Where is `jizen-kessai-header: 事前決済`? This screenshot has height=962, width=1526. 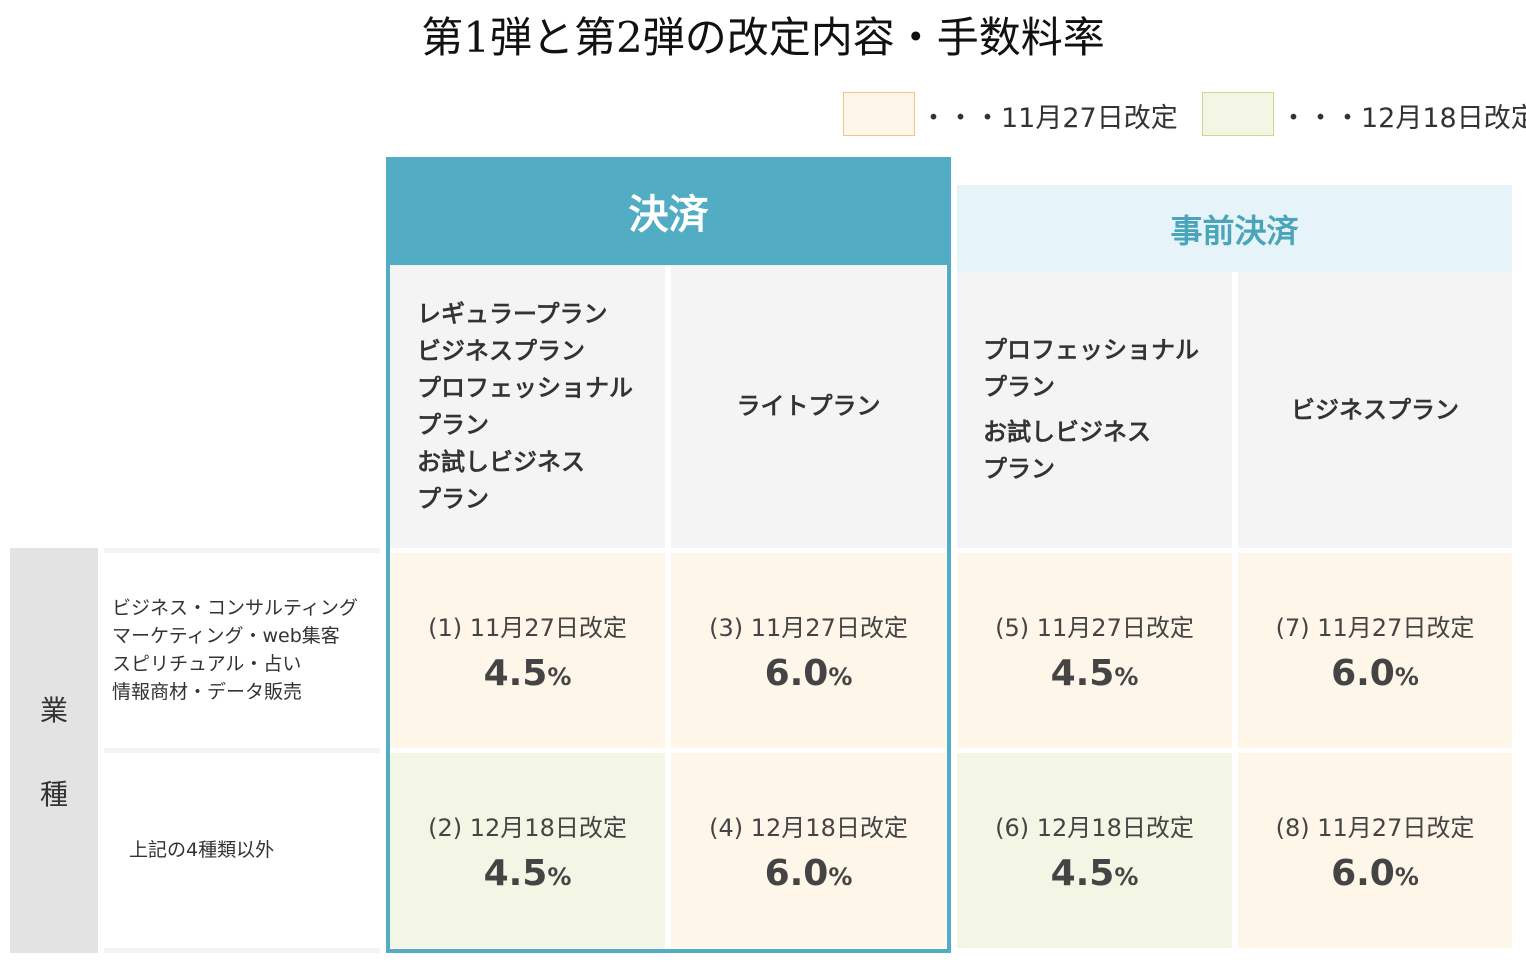
jizen-kessai-header: 事前決済 is located at coordinates (1234, 228).